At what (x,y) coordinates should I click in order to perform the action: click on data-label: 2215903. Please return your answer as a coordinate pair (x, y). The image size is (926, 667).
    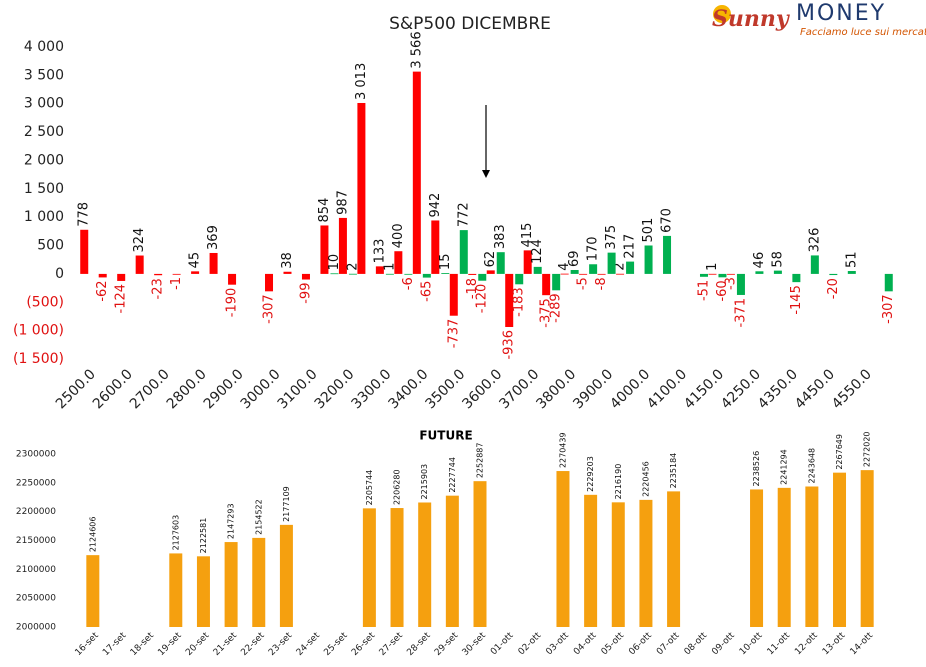
    Looking at the image, I should click on (424, 482).